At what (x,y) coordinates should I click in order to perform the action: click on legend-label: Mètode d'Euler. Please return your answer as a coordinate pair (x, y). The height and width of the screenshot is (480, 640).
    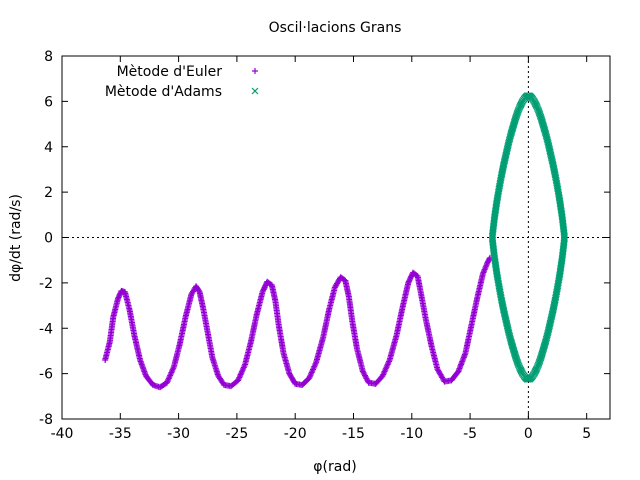
    Looking at the image, I should click on (170, 72).